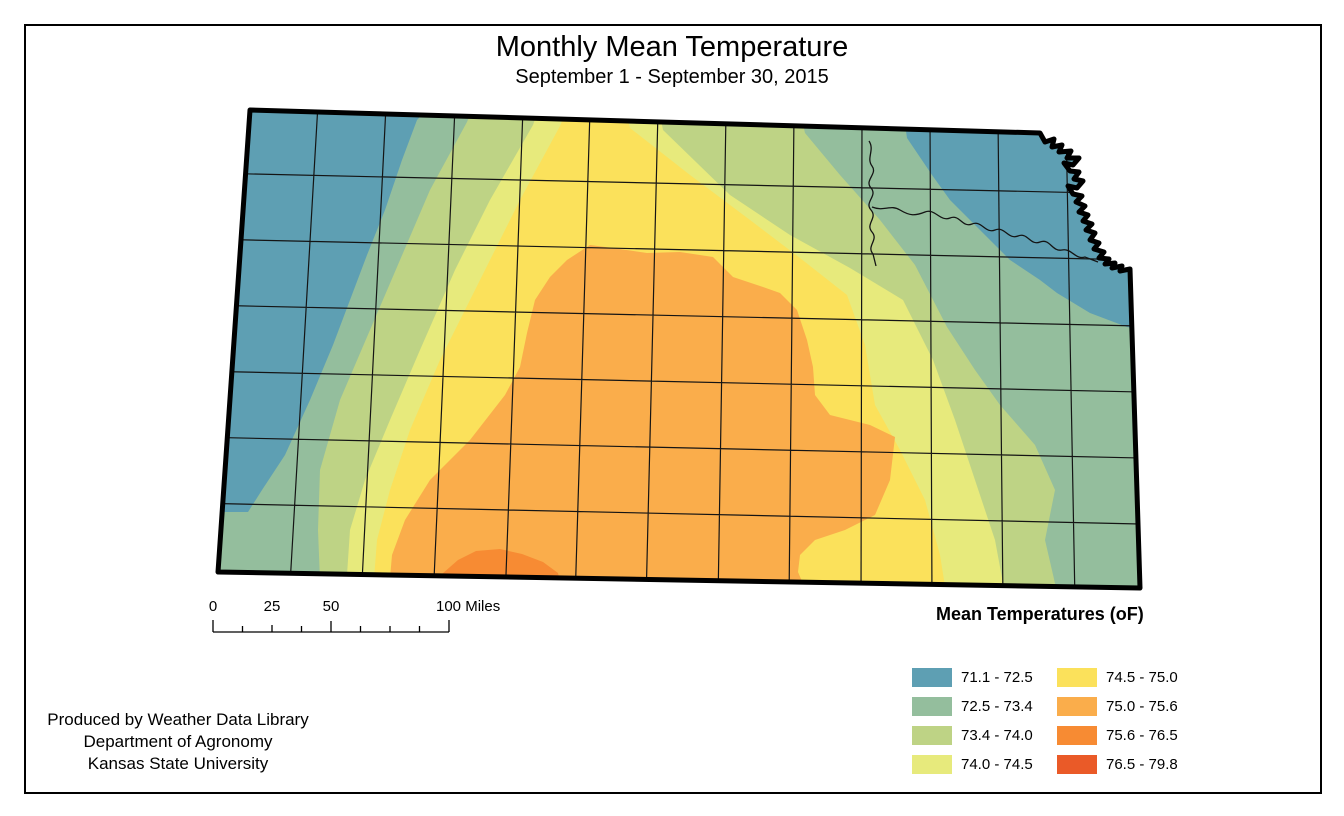 This screenshot has width=1344, height=816. Describe the element at coordinates (1040, 614) in the screenshot. I see `legend-title: Mean Temperatures (oF)` at that location.